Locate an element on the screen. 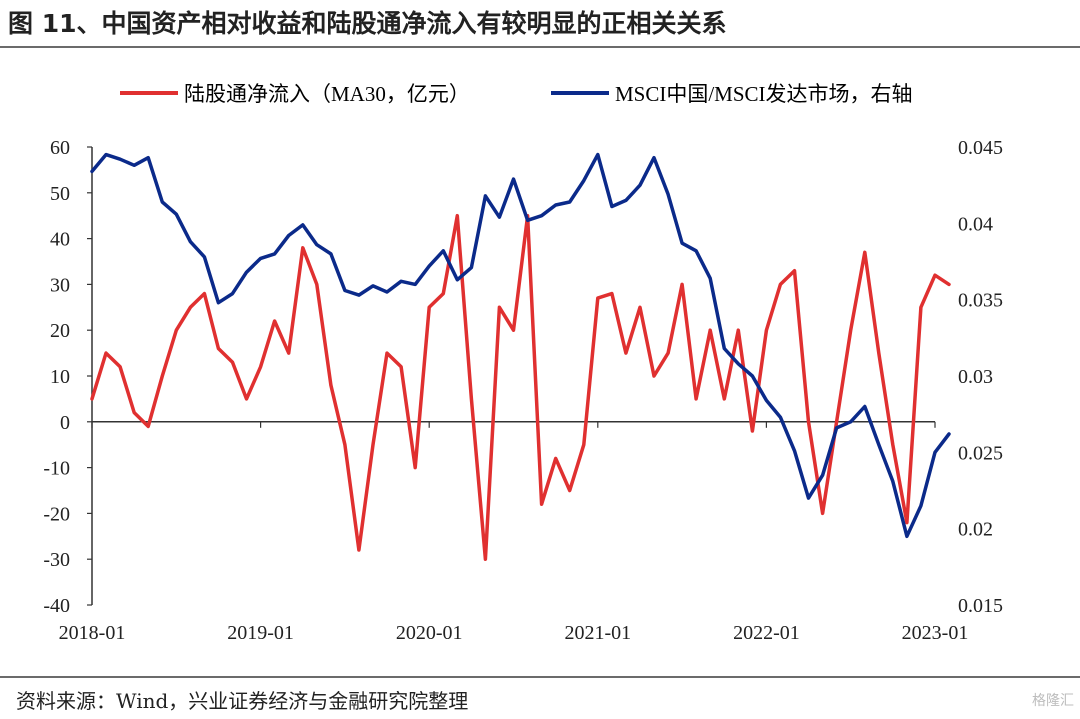  top-rule is located at coordinates (540, 47).